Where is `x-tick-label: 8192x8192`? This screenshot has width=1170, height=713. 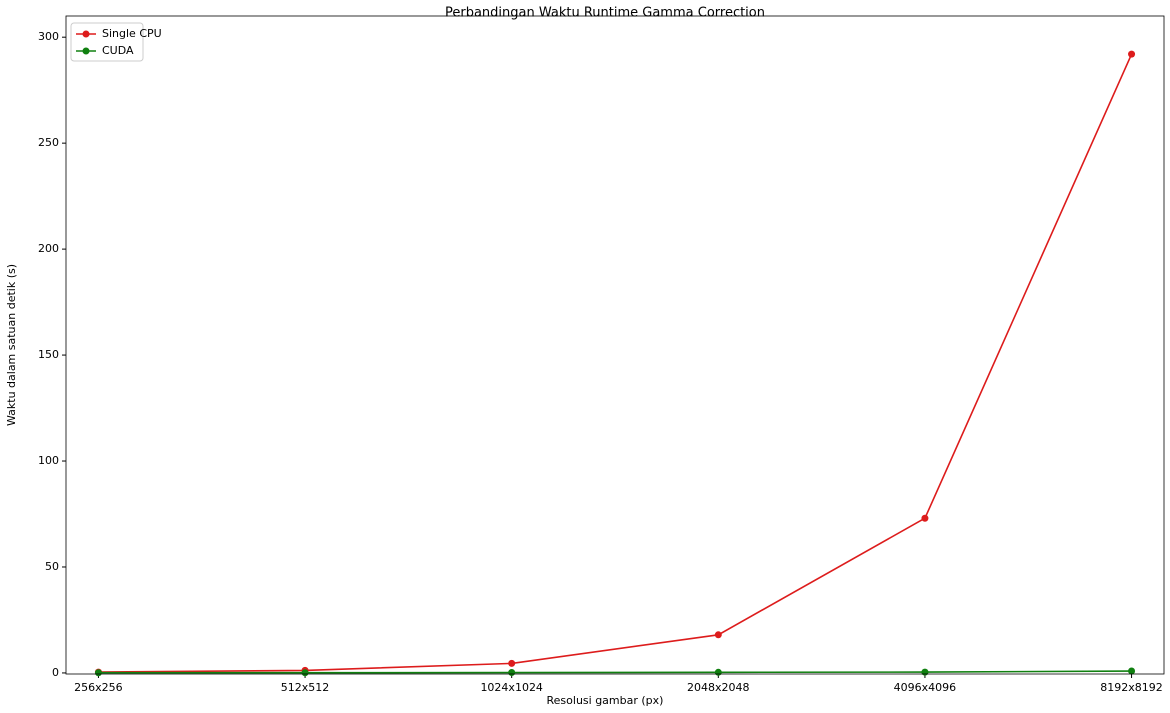 x-tick-label: 8192x8192 is located at coordinates (1131, 687).